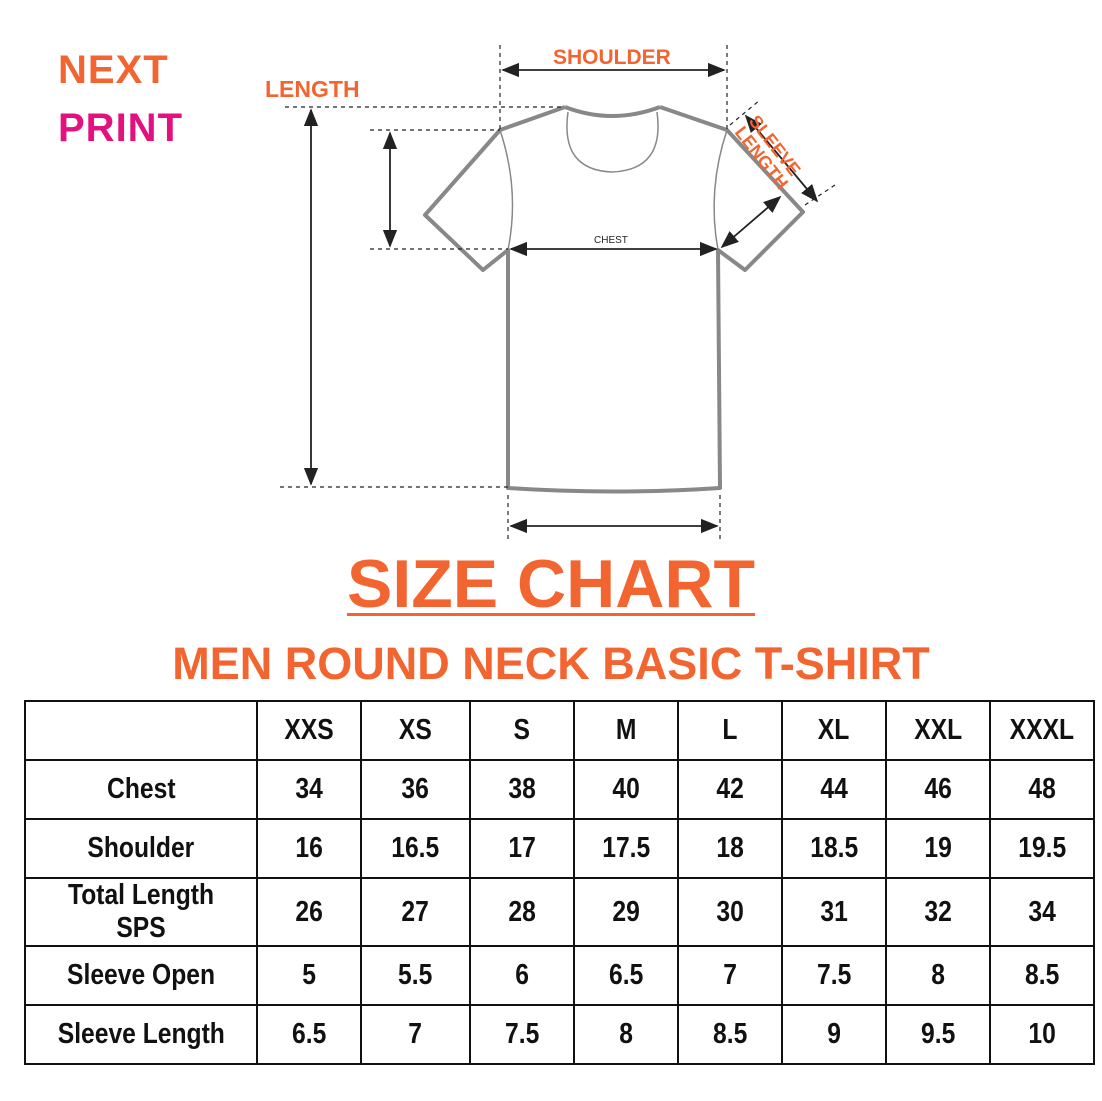 The height and width of the screenshot is (1101, 1102). I want to click on header-cell: XXS, so click(309, 730).